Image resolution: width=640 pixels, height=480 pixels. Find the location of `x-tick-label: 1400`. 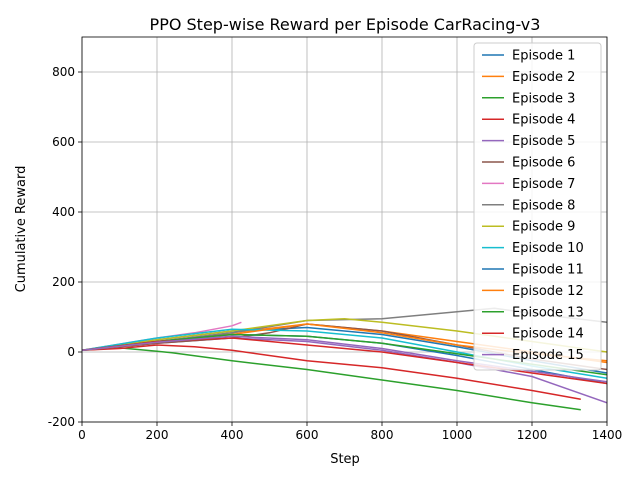

x-tick-label: 1400 is located at coordinates (607, 435).